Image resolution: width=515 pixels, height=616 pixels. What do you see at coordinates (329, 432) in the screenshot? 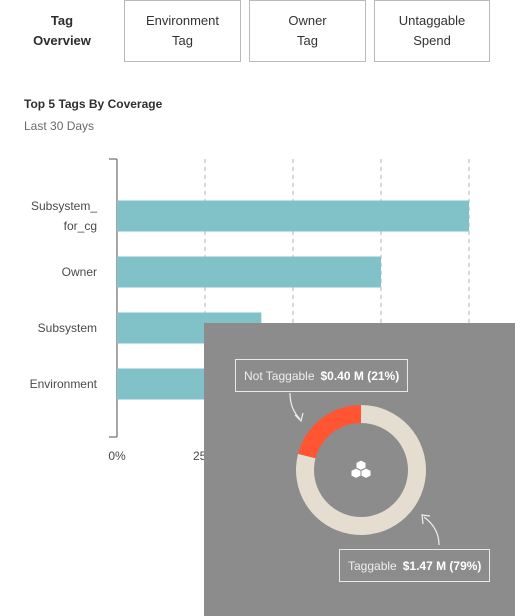
I see `not-taggable-slice` at bounding box center [329, 432].